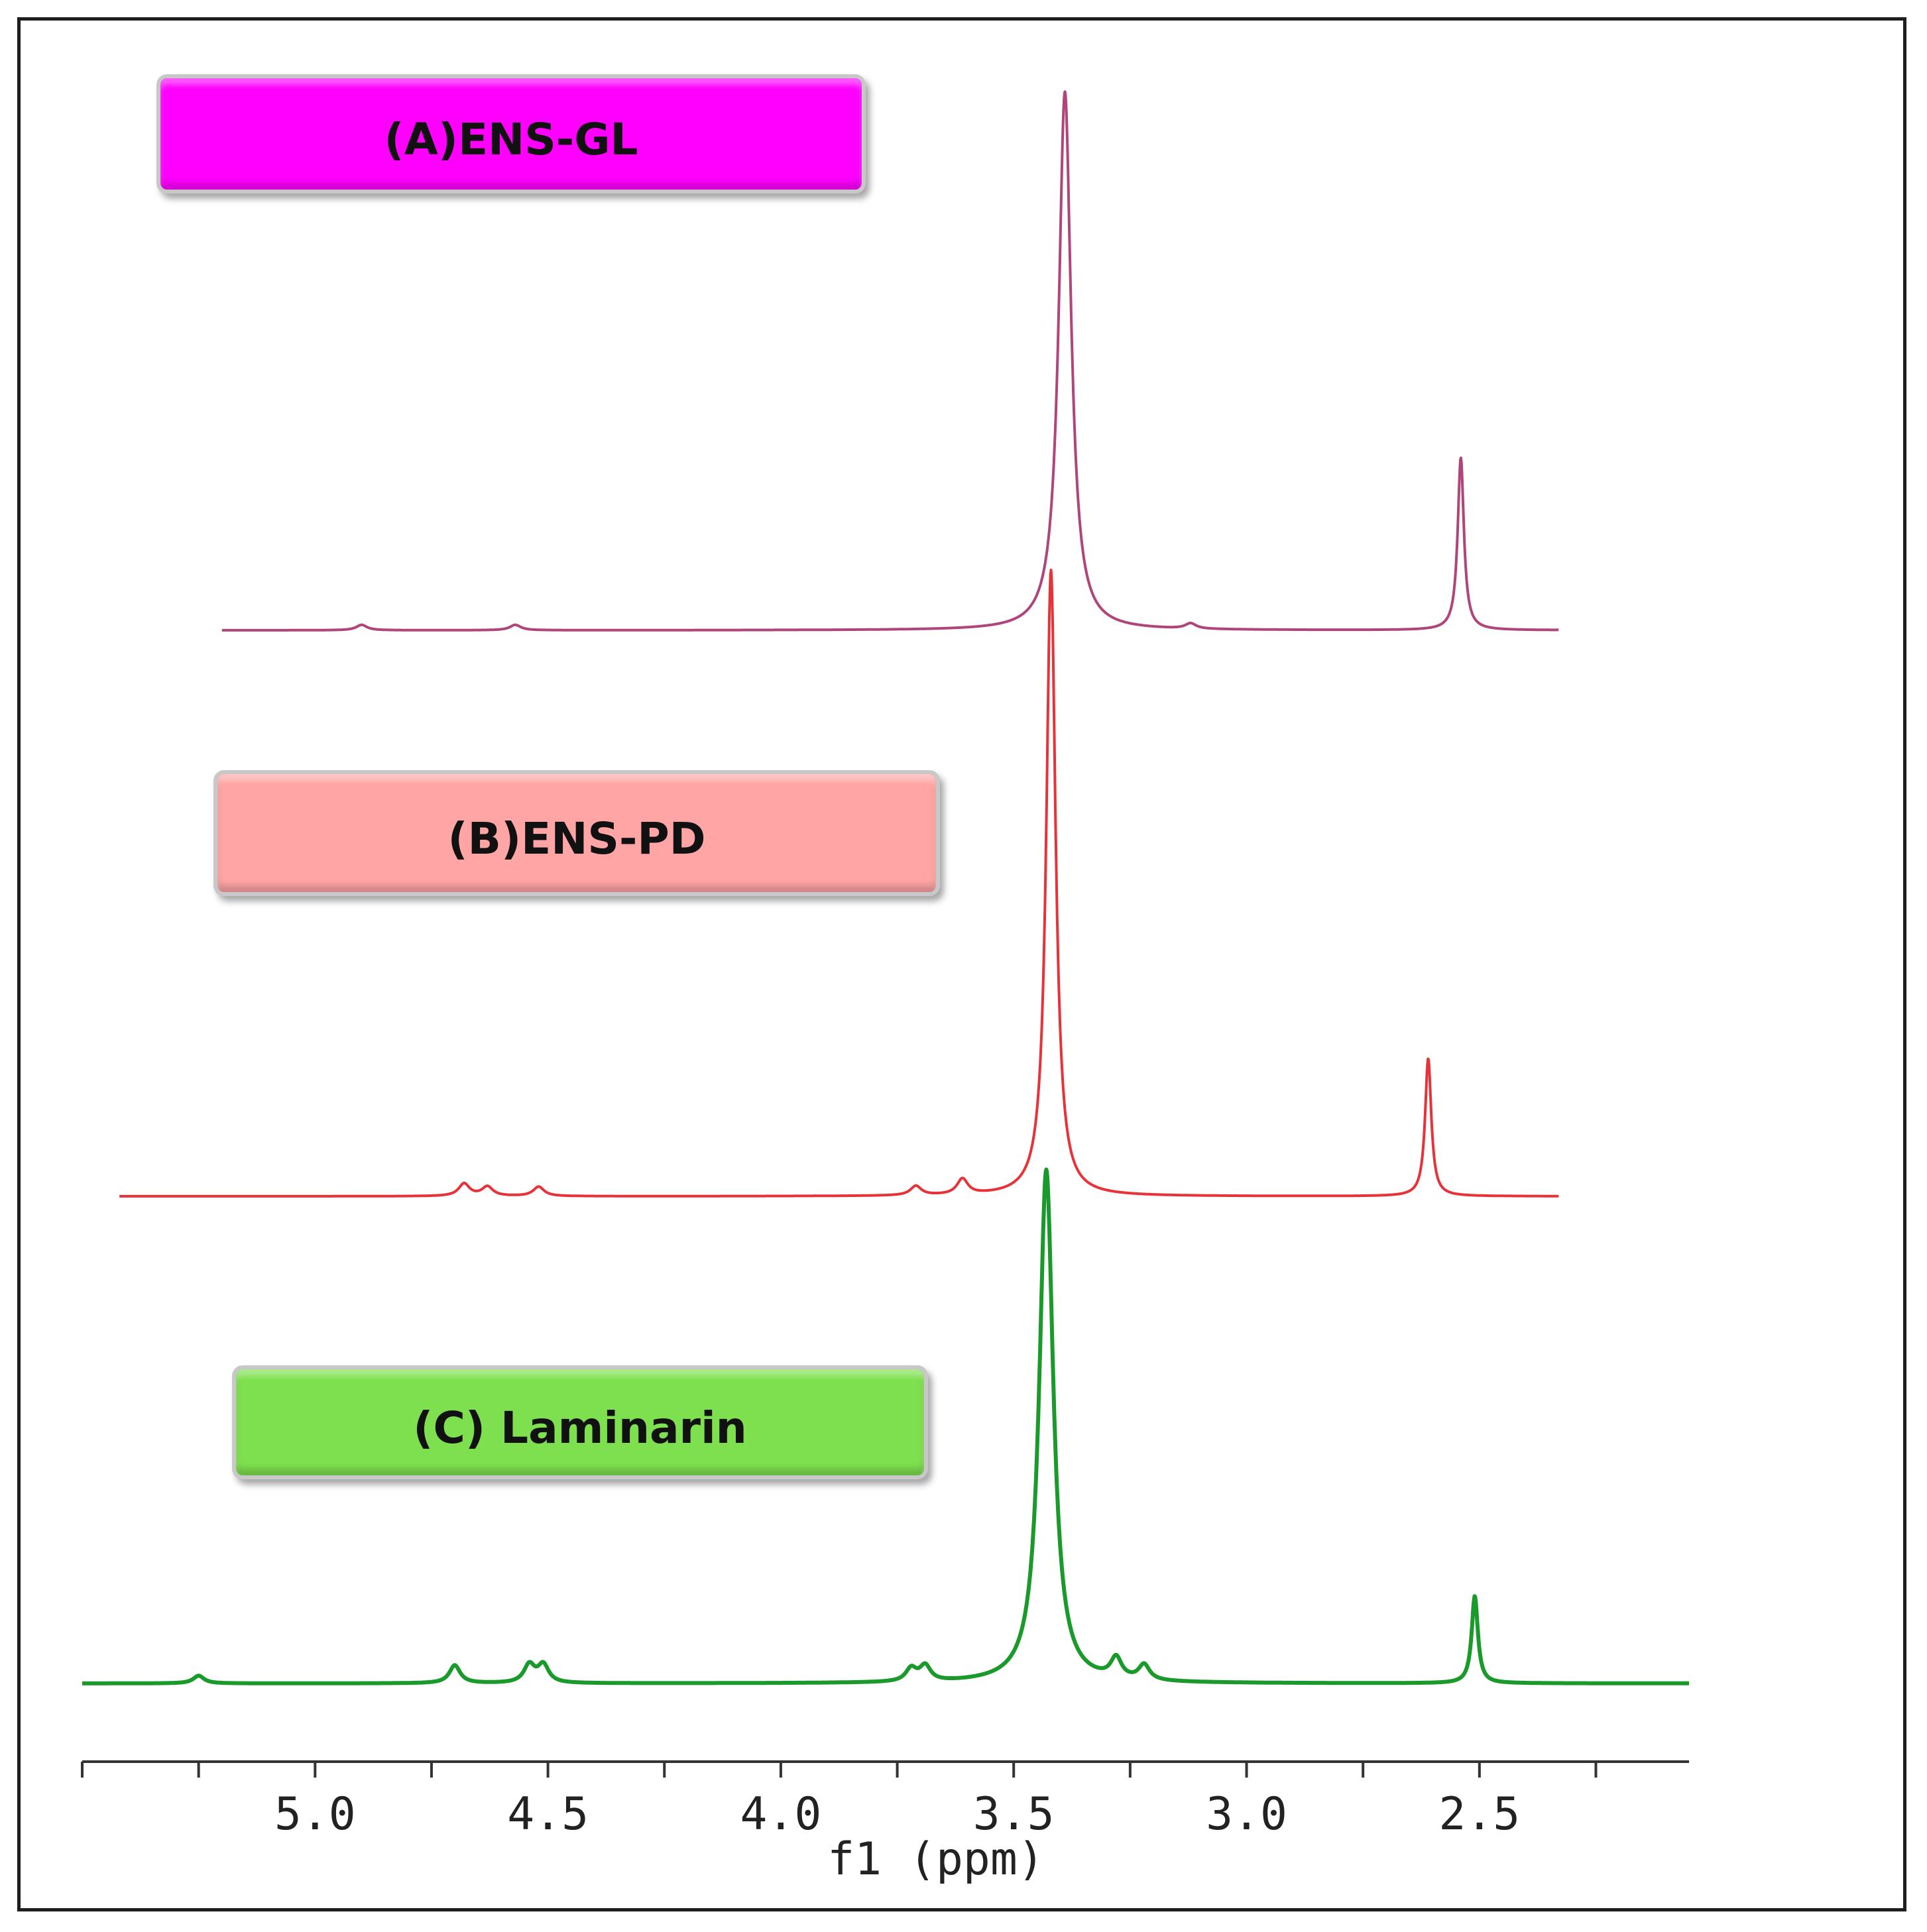  Describe the element at coordinates (576, 833) in the screenshot. I see `label-ens-pd: (B)ENS-PD` at that location.